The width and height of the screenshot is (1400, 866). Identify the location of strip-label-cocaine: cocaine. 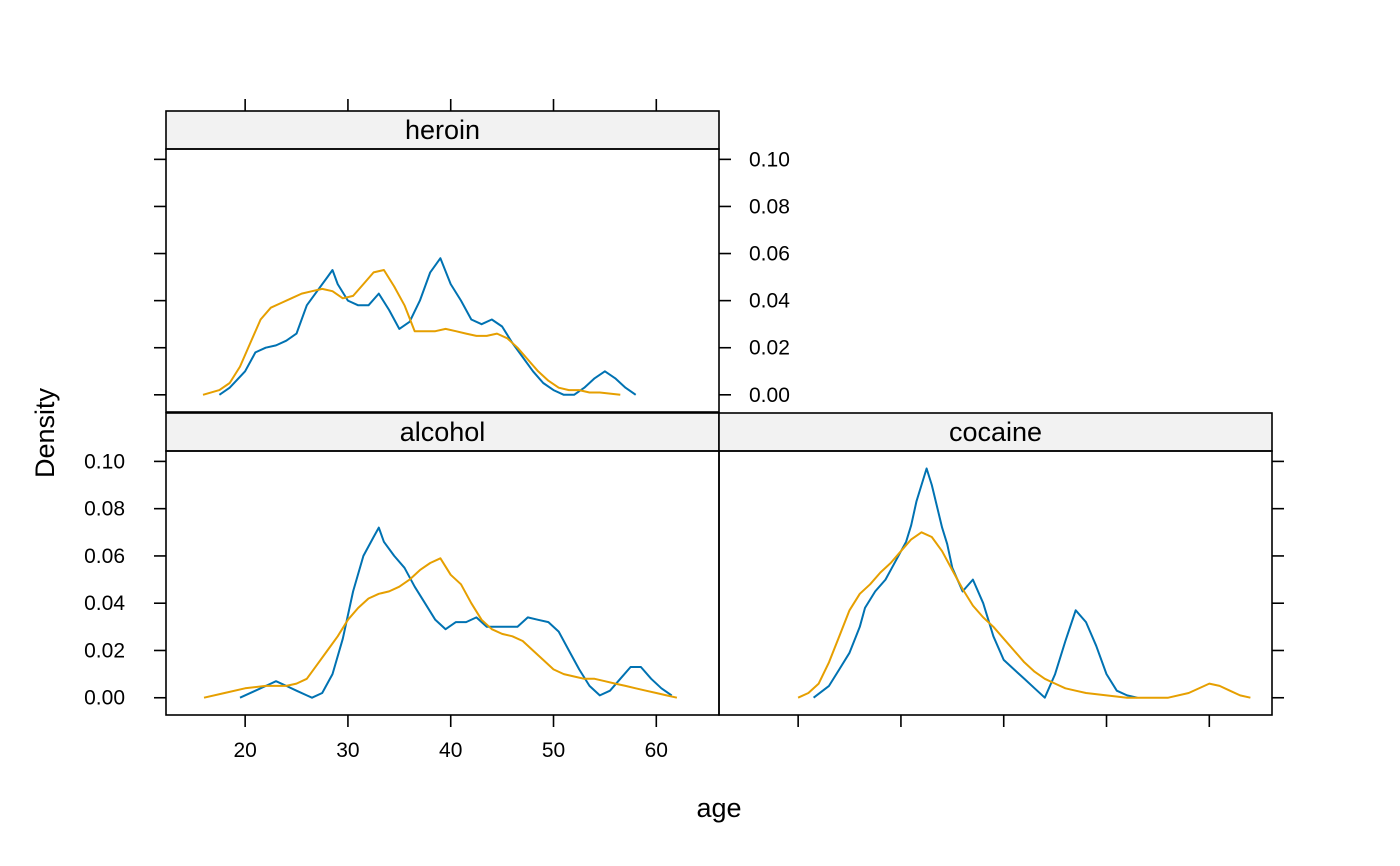
(995, 432).